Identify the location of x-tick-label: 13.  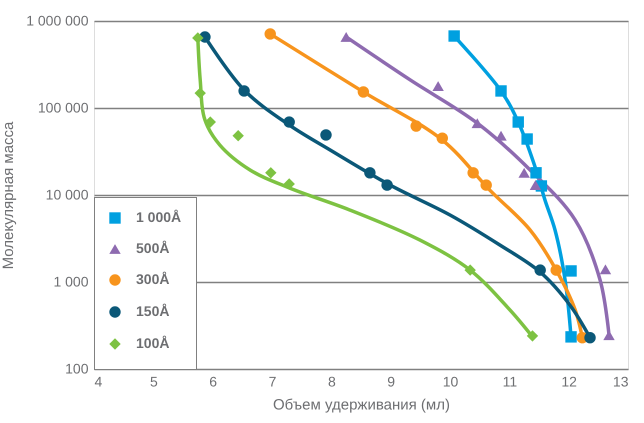
(620, 382).